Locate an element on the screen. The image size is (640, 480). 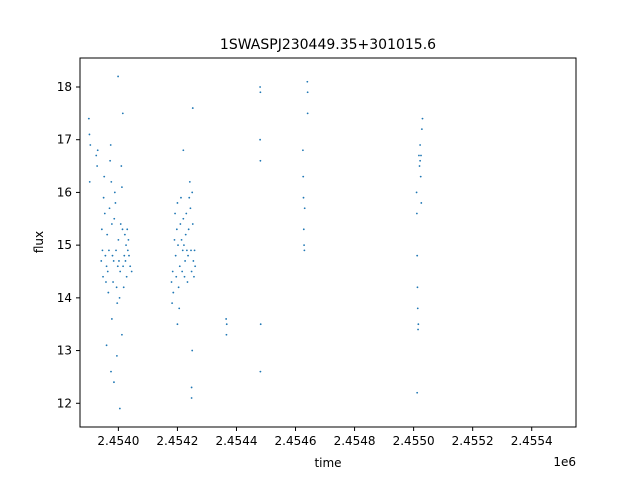
y-tick-label: 16 is located at coordinates (64, 192).